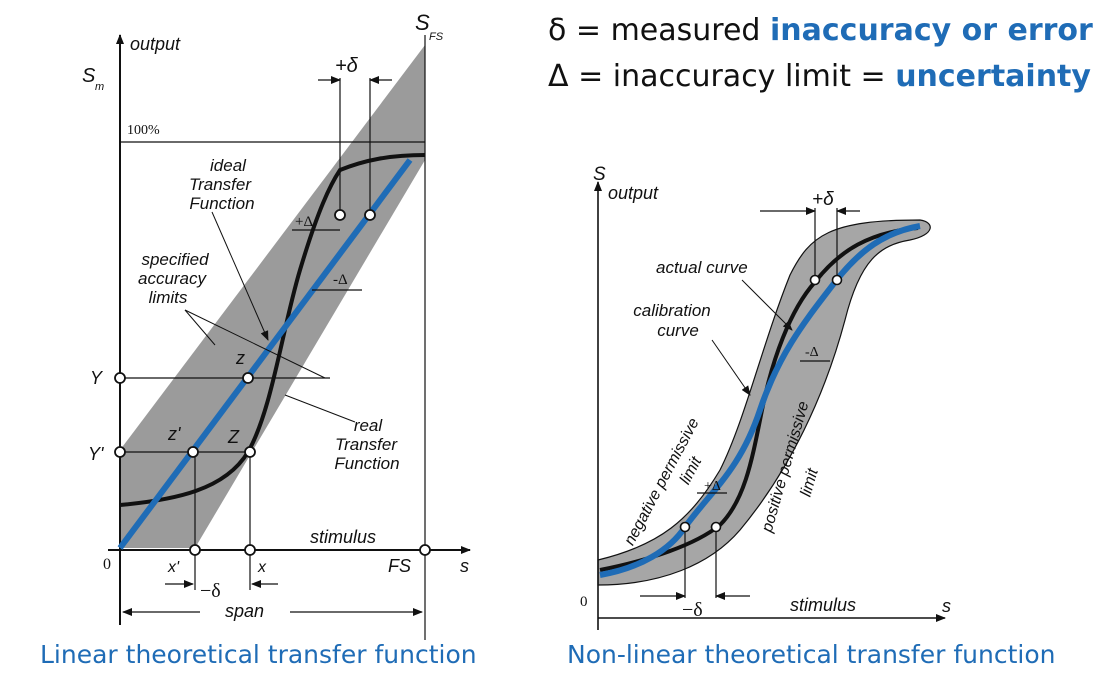 Image resolution: width=1100 pixels, height=684 pixels. Describe the element at coordinates (220, 184) in the screenshot. I see `ideal-label-2: Transfer` at that location.